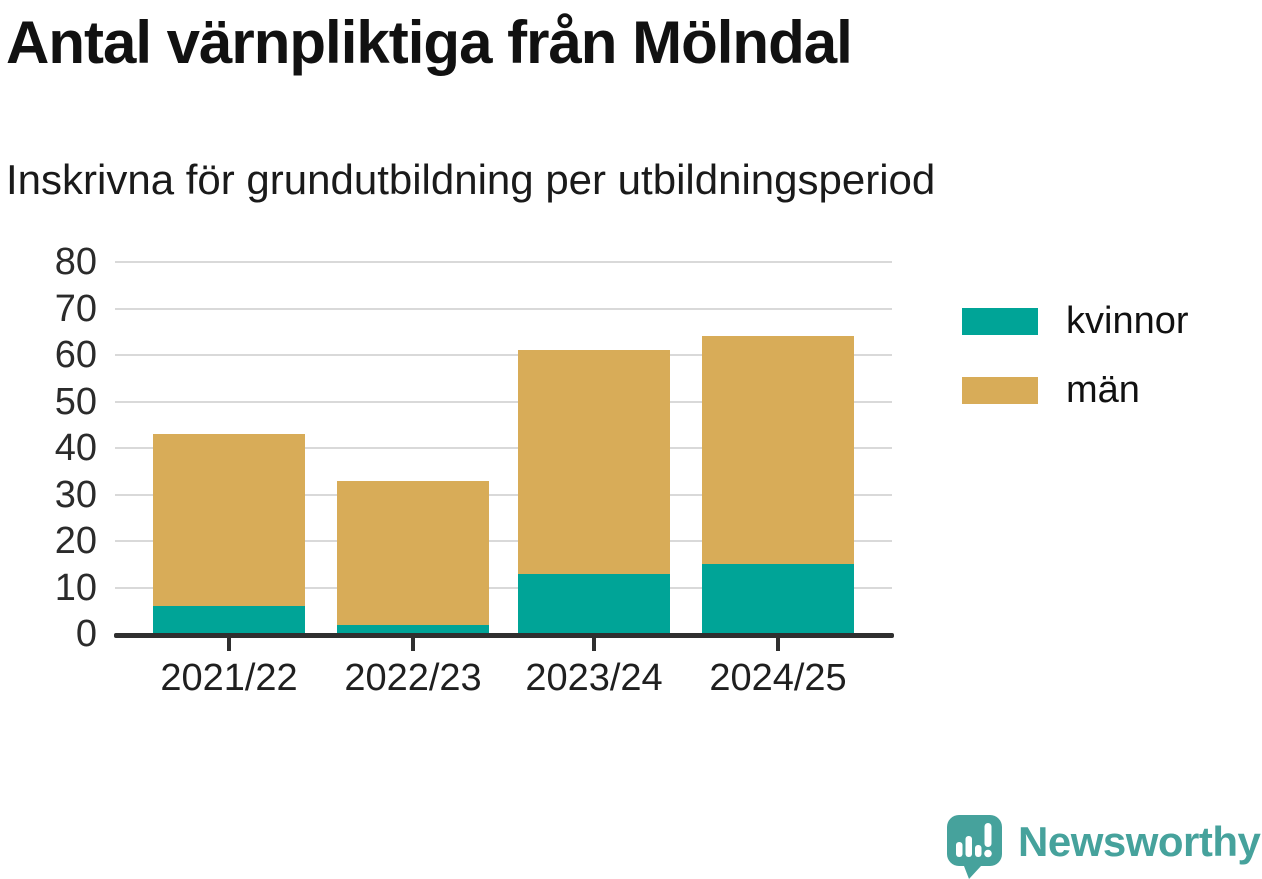  What do you see at coordinates (75, 541) in the screenshot?
I see `y-axis-label-20: 20` at bounding box center [75, 541].